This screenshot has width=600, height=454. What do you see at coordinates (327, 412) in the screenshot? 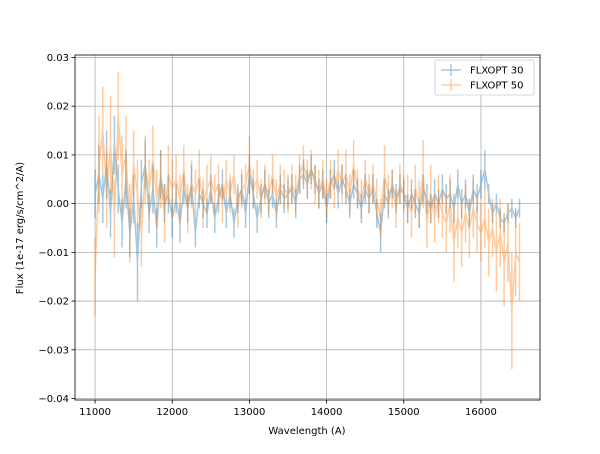
I see `x-tick-label: 14000` at bounding box center [327, 412].